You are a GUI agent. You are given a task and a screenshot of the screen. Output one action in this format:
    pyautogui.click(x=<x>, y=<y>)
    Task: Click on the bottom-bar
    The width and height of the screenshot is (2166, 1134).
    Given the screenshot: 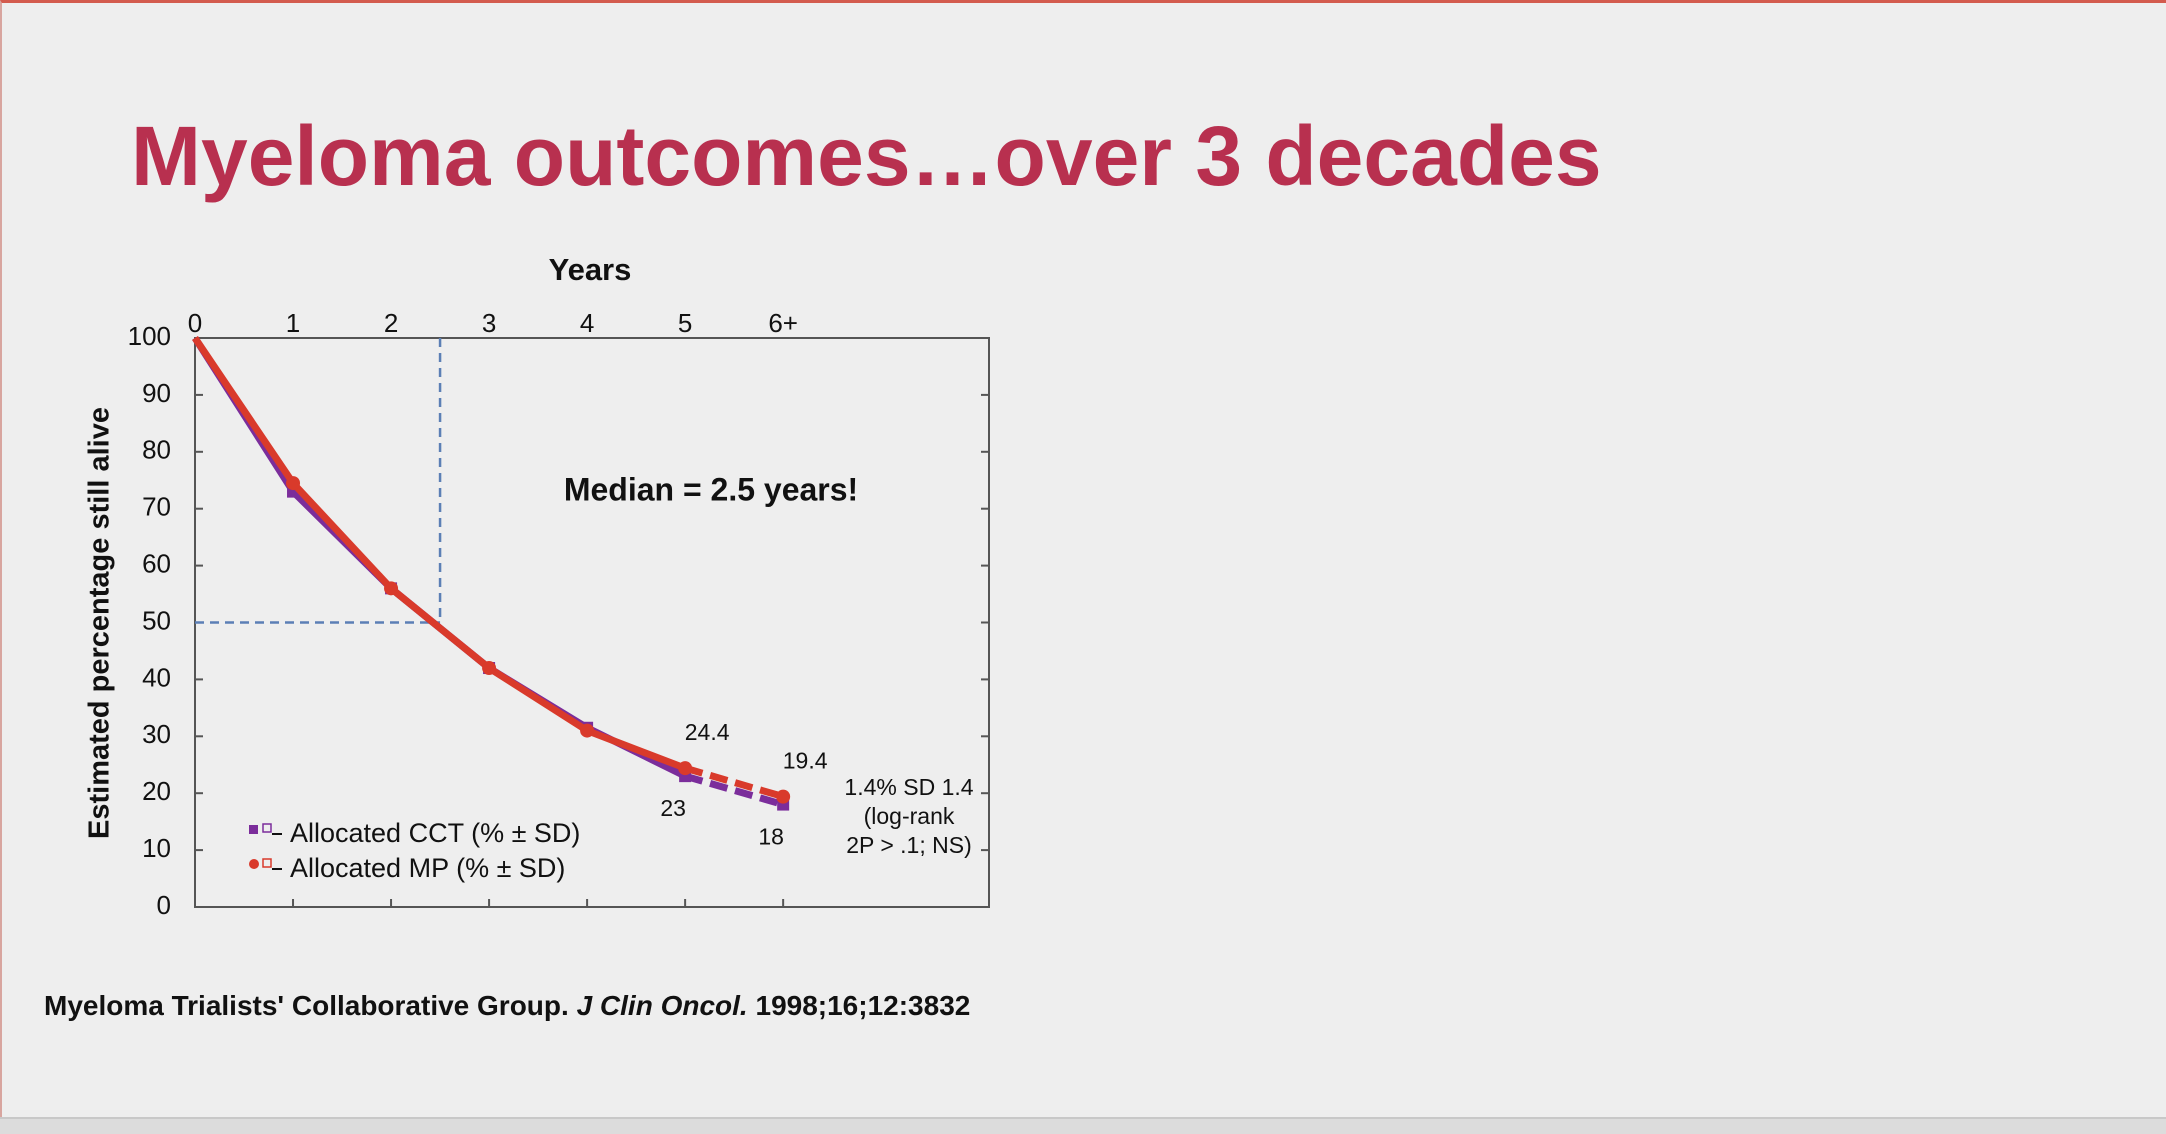 What is the action you would take?
    pyautogui.click(x=1083, y=1125)
    